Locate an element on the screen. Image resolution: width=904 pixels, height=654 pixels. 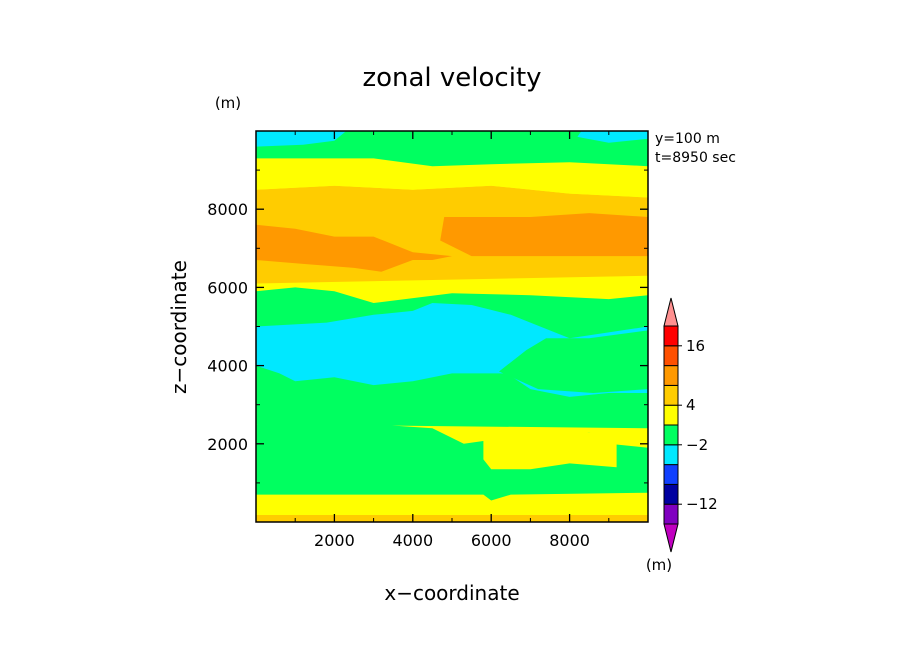
y-tick-label: 8000 is located at coordinates (227, 209).